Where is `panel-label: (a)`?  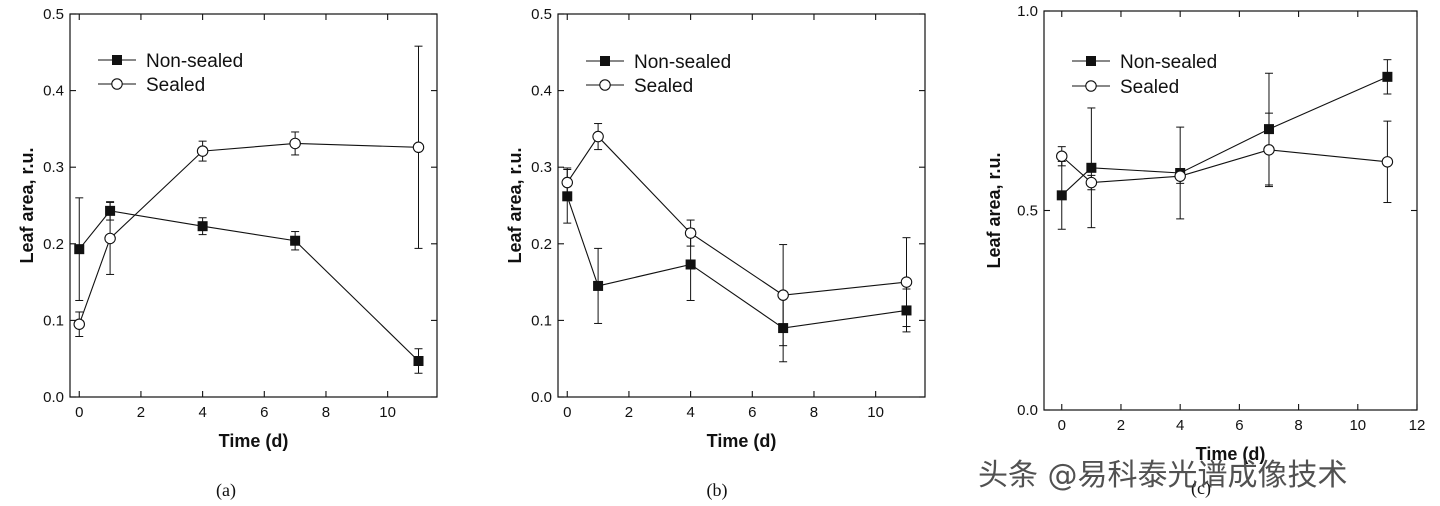
panel-label: (a) is located at coordinates (226, 490).